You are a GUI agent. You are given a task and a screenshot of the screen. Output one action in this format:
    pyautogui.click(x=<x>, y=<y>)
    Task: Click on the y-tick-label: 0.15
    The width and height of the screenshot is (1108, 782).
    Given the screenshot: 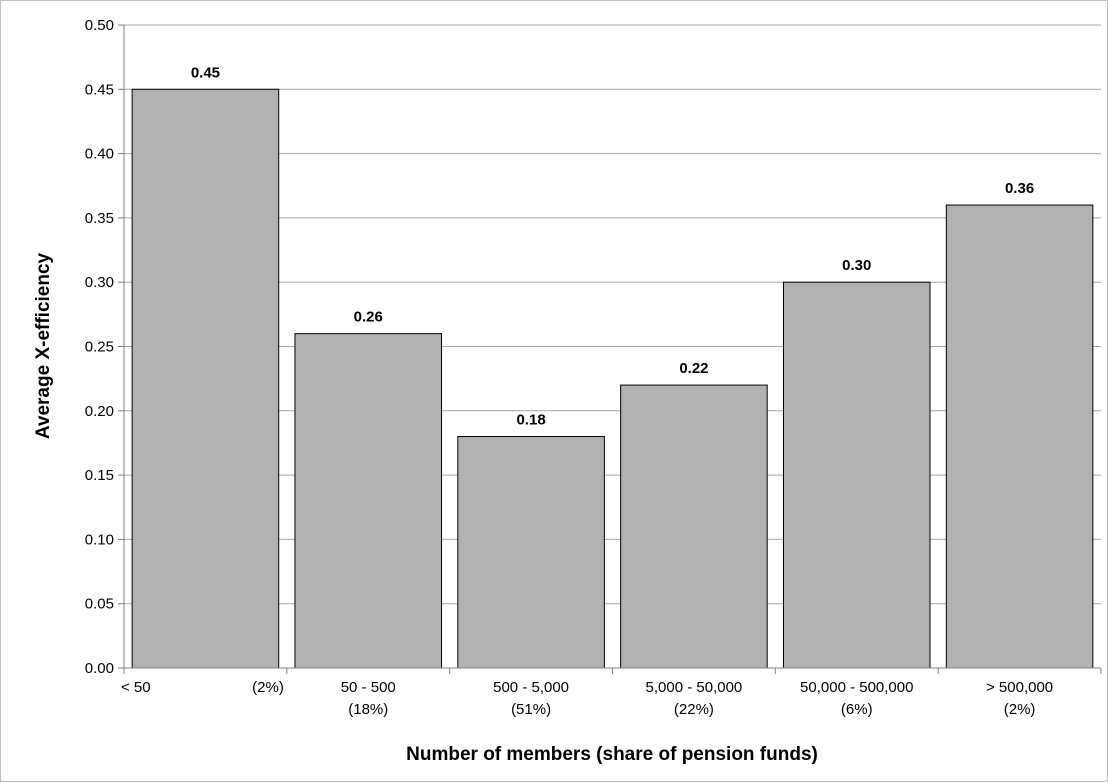 What is the action you would take?
    pyautogui.click(x=99, y=475)
    